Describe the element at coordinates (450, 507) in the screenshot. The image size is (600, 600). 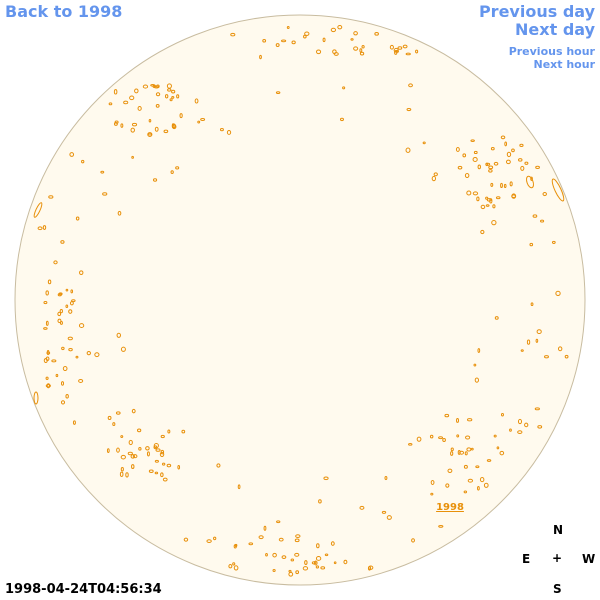
I see `year-link: 1998` at that location.